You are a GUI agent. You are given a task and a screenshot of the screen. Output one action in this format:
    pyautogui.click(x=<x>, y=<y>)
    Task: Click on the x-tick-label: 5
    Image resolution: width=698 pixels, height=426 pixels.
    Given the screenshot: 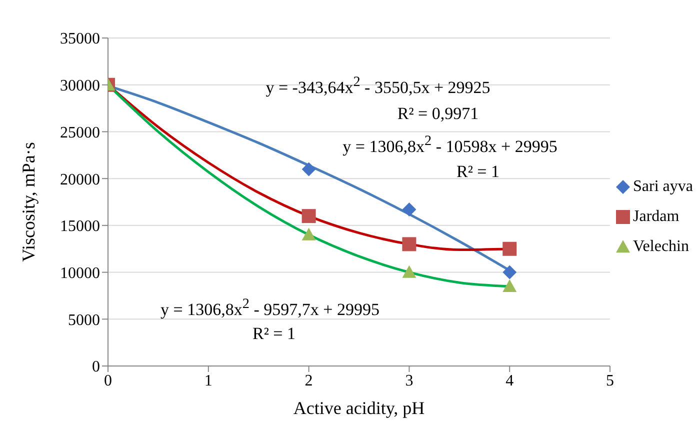 What is the action you would take?
    pyautogui.click(x=610, y=381)
    